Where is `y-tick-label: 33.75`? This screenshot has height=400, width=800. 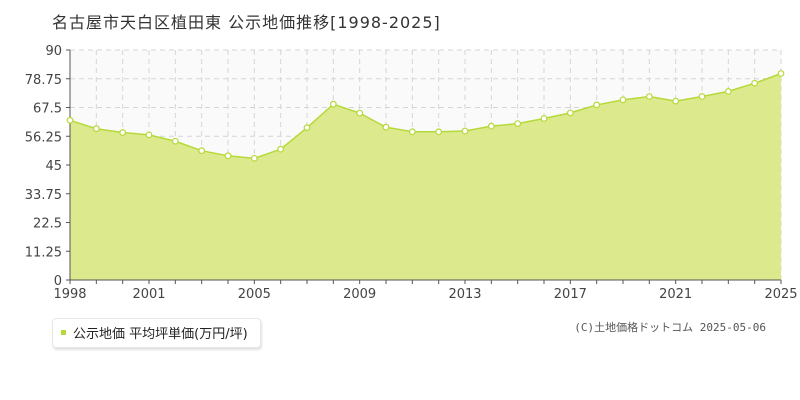 y-tick-label: 33.75 is located at coordinates (43, 195).